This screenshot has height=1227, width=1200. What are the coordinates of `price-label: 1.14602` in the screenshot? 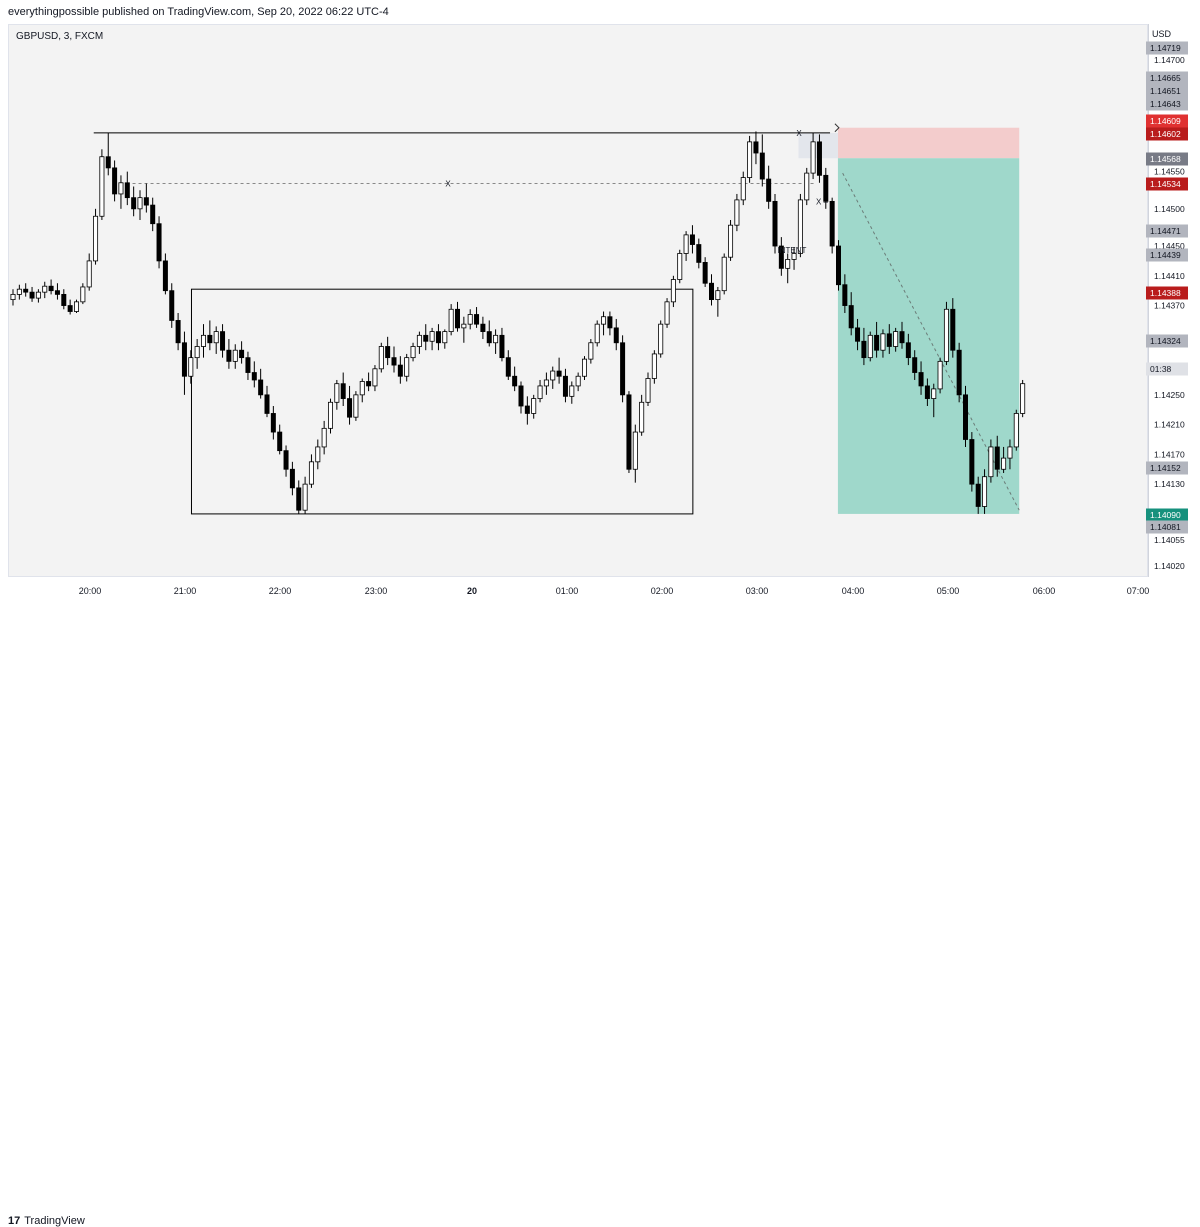 It's located at (1165, 134).